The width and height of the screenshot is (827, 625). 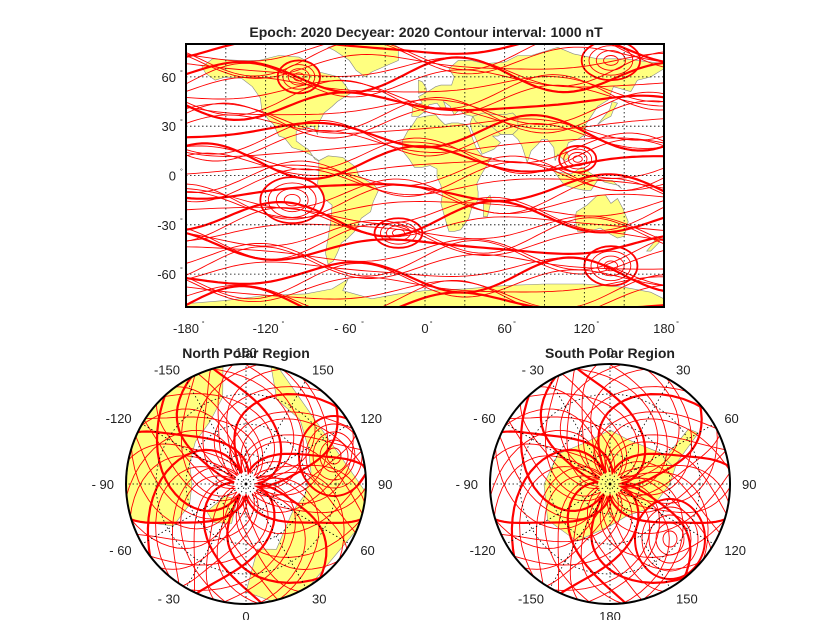 What do you see at coordinates (584, 328) in the screenshot?
I see `world-x-tick-label: 120` at bounding box center [584, 328].